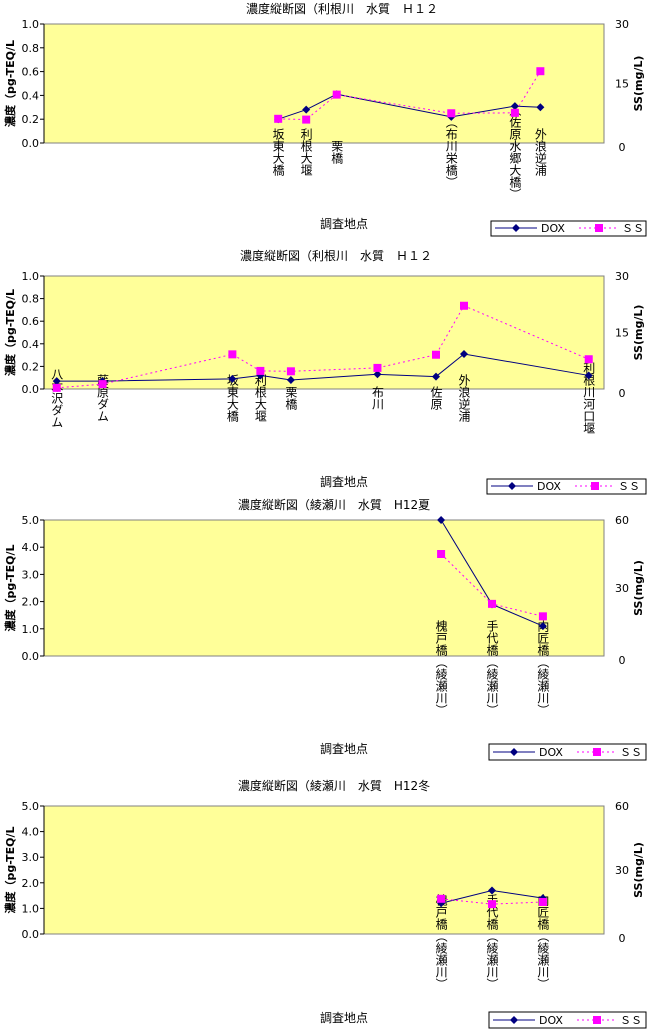 This screenshot has width=650, height=1032. I want to click on category-label: 槐戸橋（綾瀬川）, so click(441, 667).